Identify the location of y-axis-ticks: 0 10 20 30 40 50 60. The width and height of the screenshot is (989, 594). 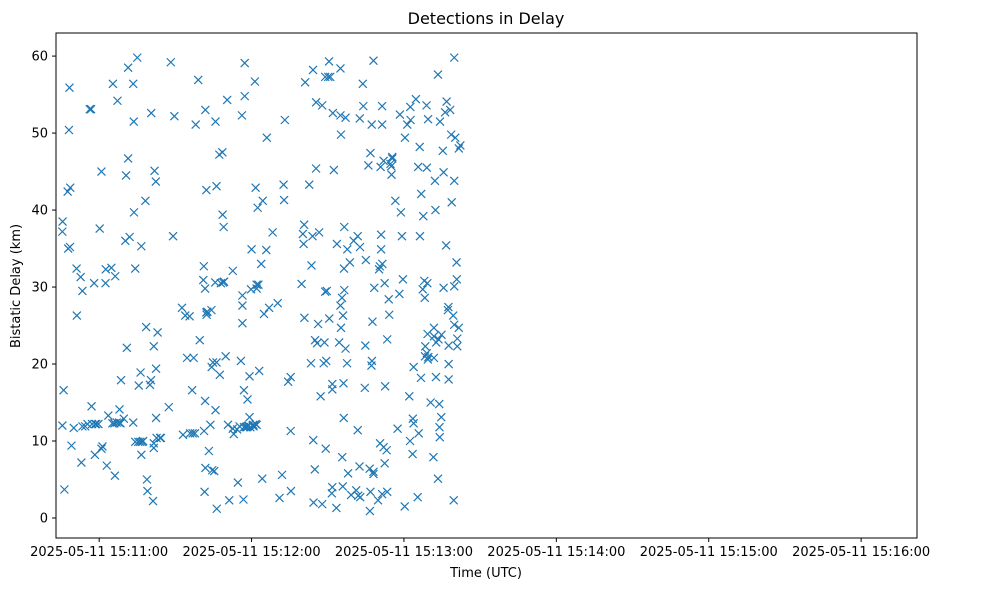
(43, 288).